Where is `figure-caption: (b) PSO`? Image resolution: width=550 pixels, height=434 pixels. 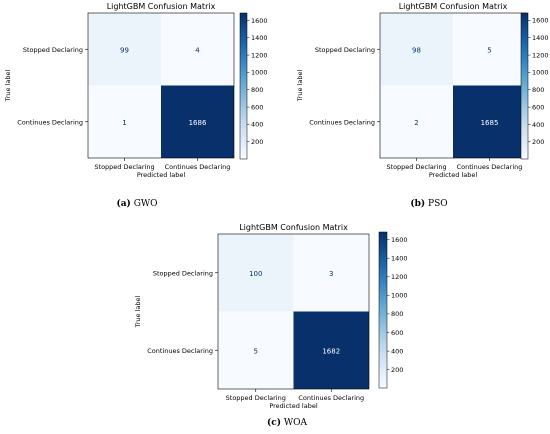
figure-caption: (b) PSO is located at coordinates (428, 203).